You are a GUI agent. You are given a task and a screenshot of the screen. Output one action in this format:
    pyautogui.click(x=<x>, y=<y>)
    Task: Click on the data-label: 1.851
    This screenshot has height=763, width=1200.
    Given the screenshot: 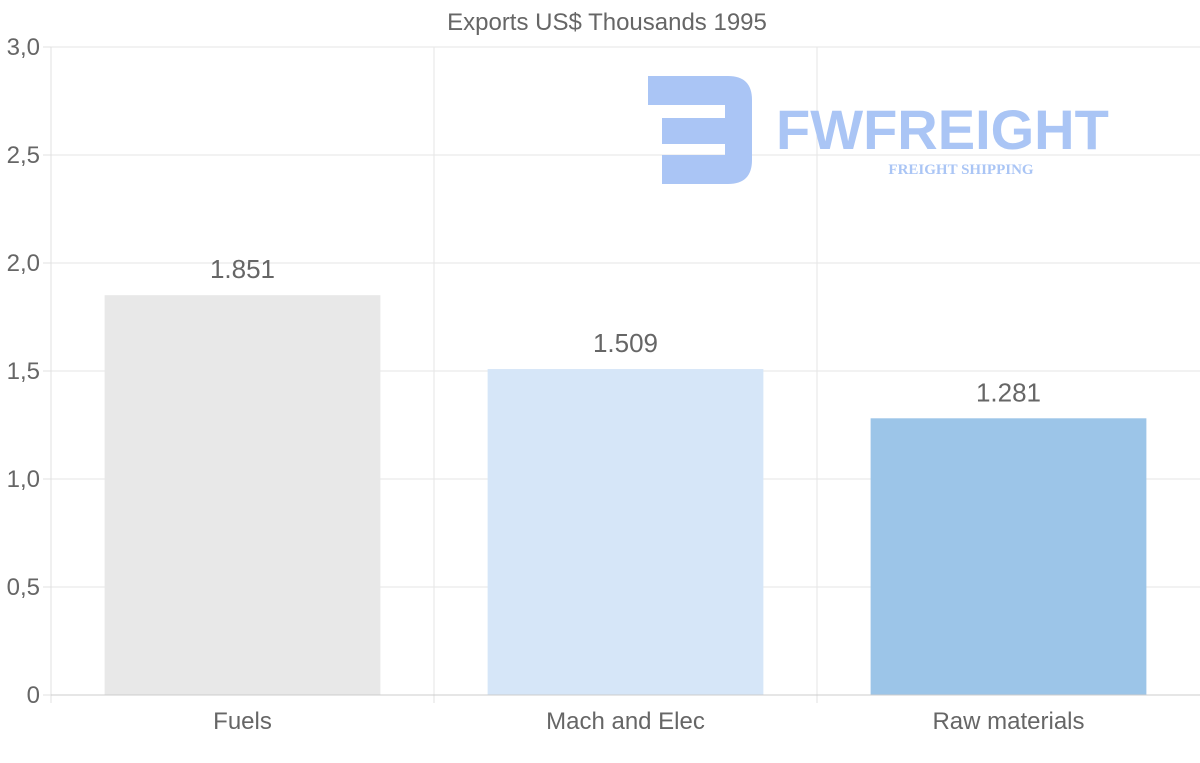 What is the action you would take?
    pyautogui.click(x=242, y=269)
    